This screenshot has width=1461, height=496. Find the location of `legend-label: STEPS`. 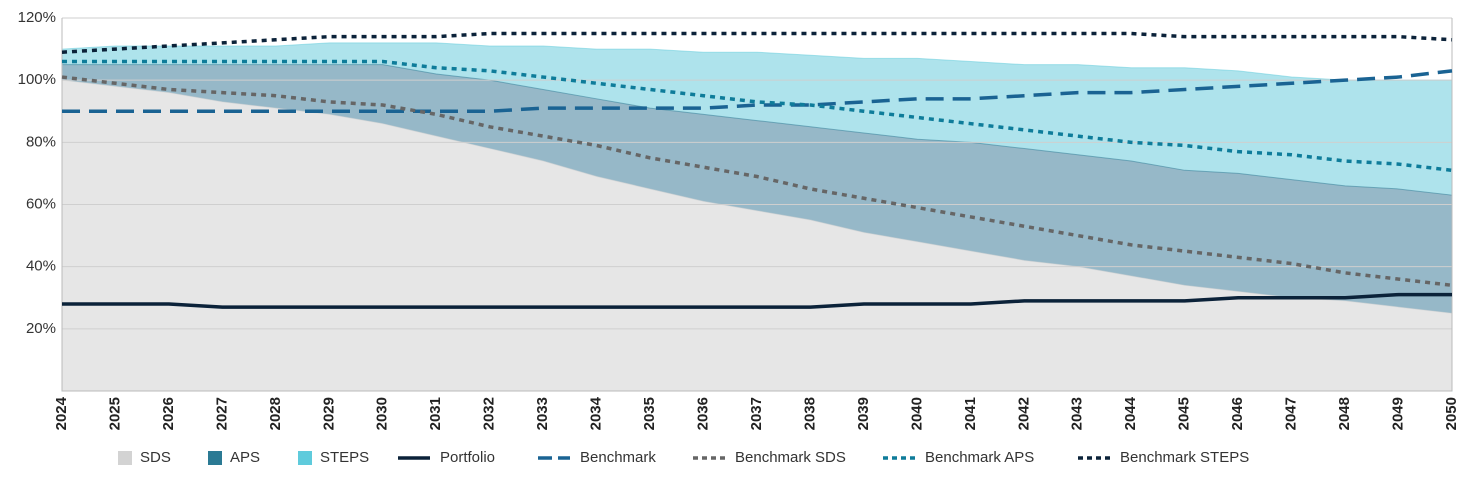

legend-label: STEPS is located at coordinates (344, 457).